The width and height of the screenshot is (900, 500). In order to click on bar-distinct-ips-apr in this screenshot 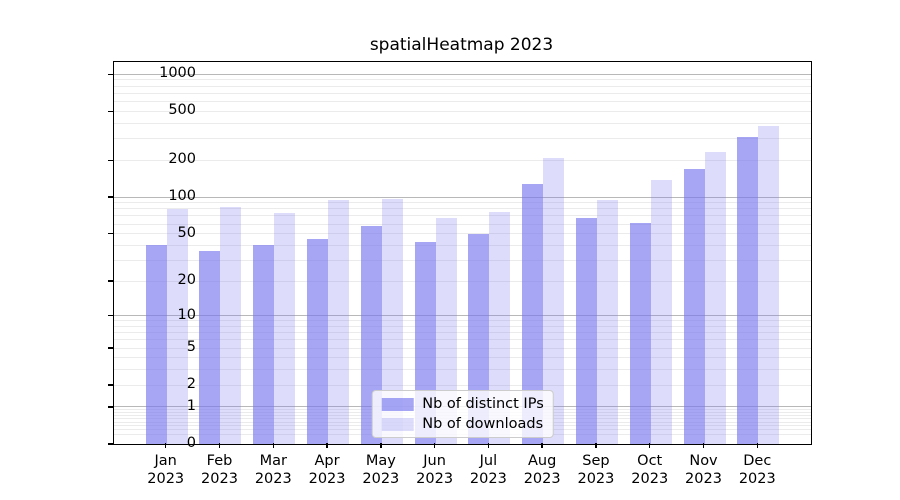, I will do `click(318, 341)`.